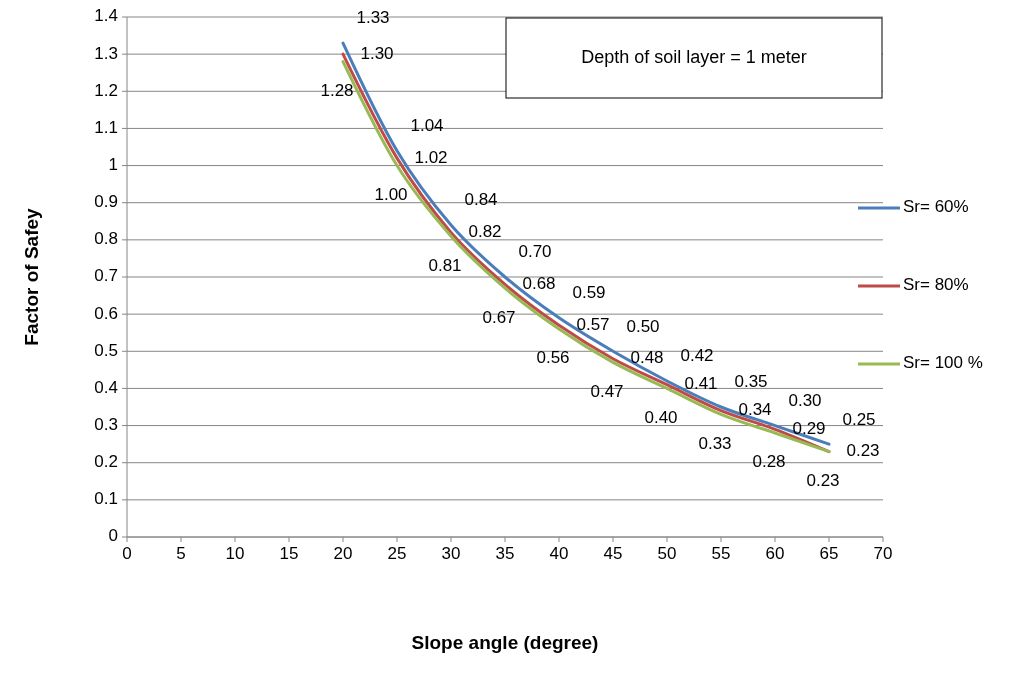  What do you see at coordinates (343, 553) in the screenshot?
I see `x-tick-label: 20` at bounding box center [343, 553].